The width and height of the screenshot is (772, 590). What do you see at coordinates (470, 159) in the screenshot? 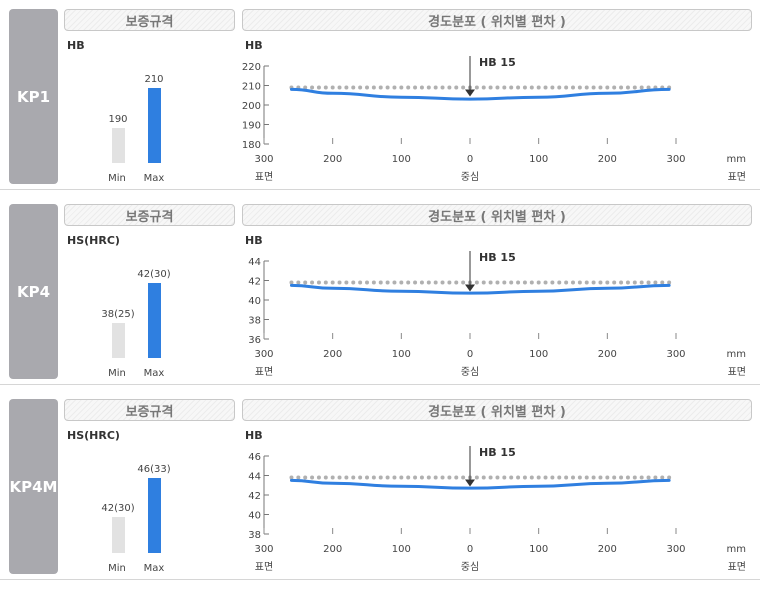
I see `x-tick-label: 0` at bounding box center [470, 159].